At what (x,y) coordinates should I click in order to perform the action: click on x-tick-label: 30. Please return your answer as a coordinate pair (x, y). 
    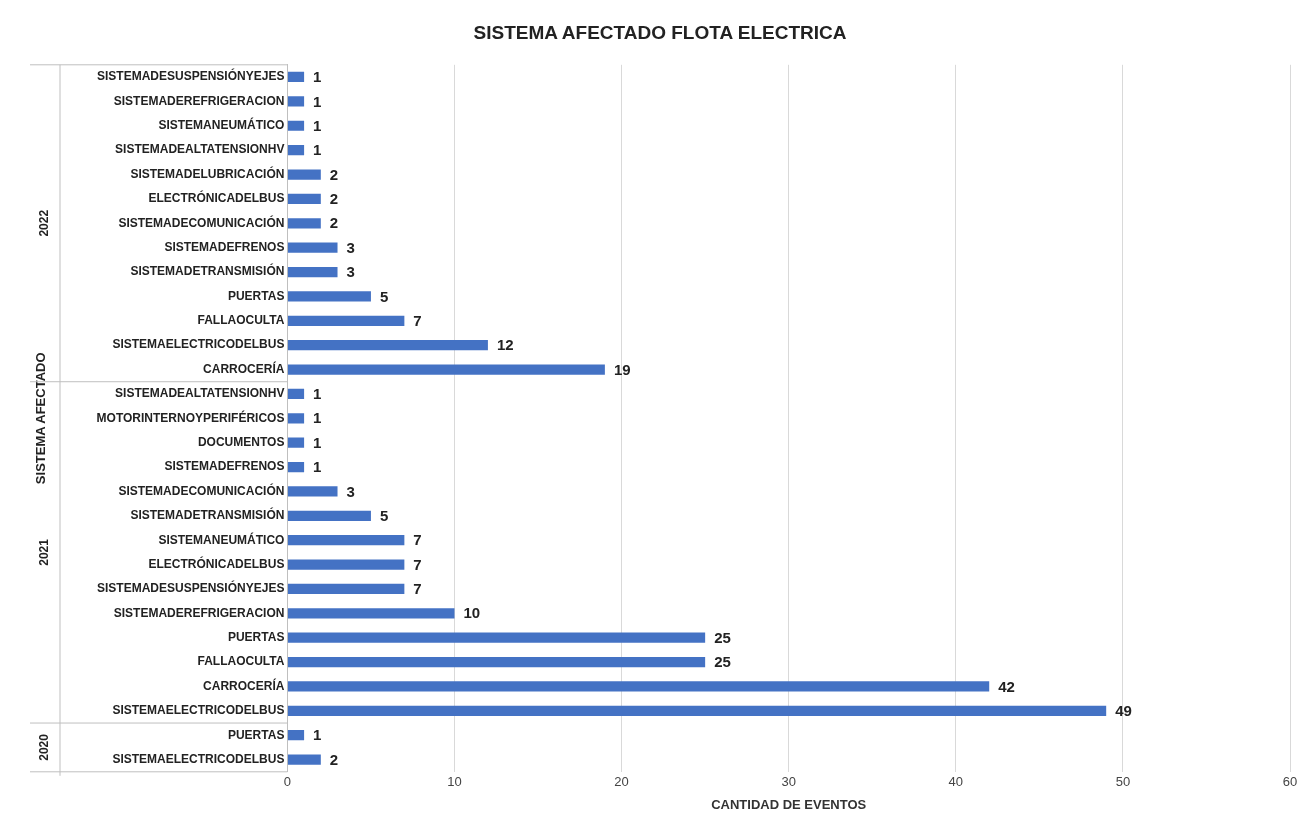
    Looking at the image, I should click on (788, 782).